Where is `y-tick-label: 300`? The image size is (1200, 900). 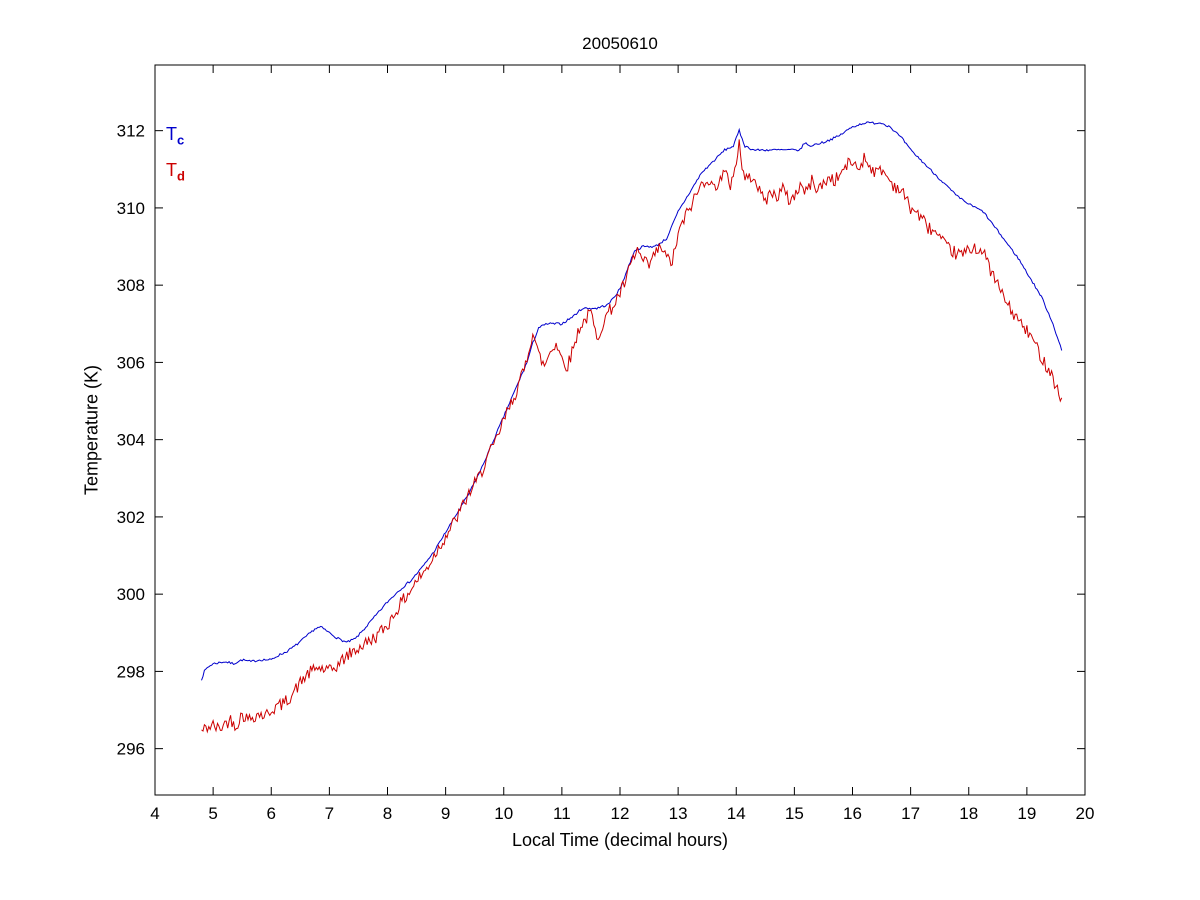 y-tick-label: 300 is located at coordinates (131, 594).